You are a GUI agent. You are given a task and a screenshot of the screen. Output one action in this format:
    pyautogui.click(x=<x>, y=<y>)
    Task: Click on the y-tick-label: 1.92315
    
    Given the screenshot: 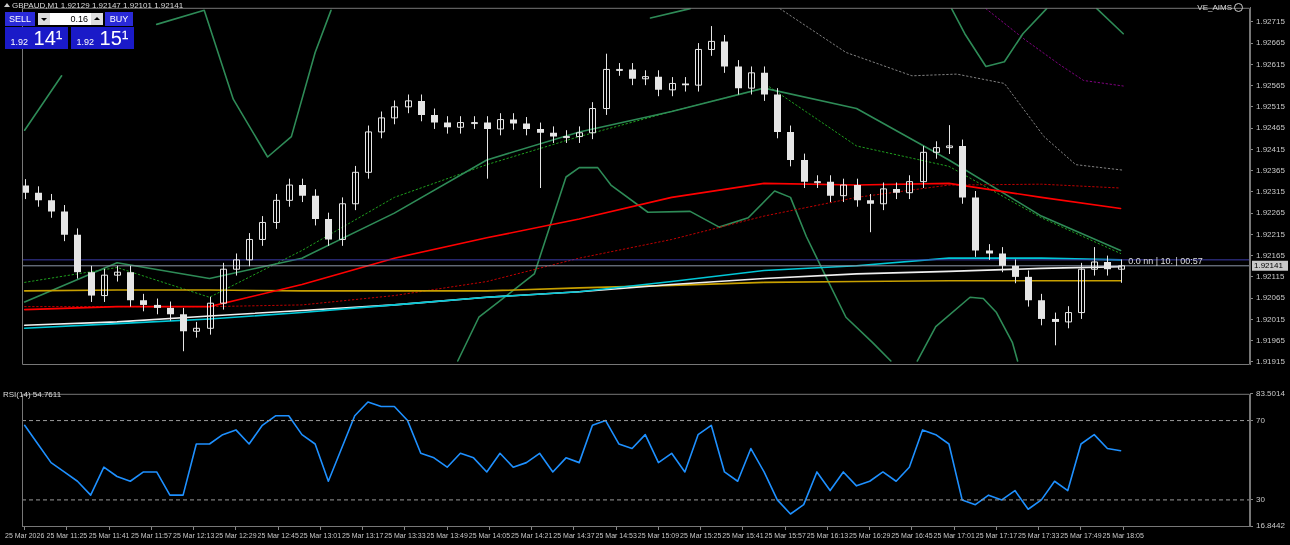 What is the action you would take?
    pyautogui.click(x=1271, y=192)
    